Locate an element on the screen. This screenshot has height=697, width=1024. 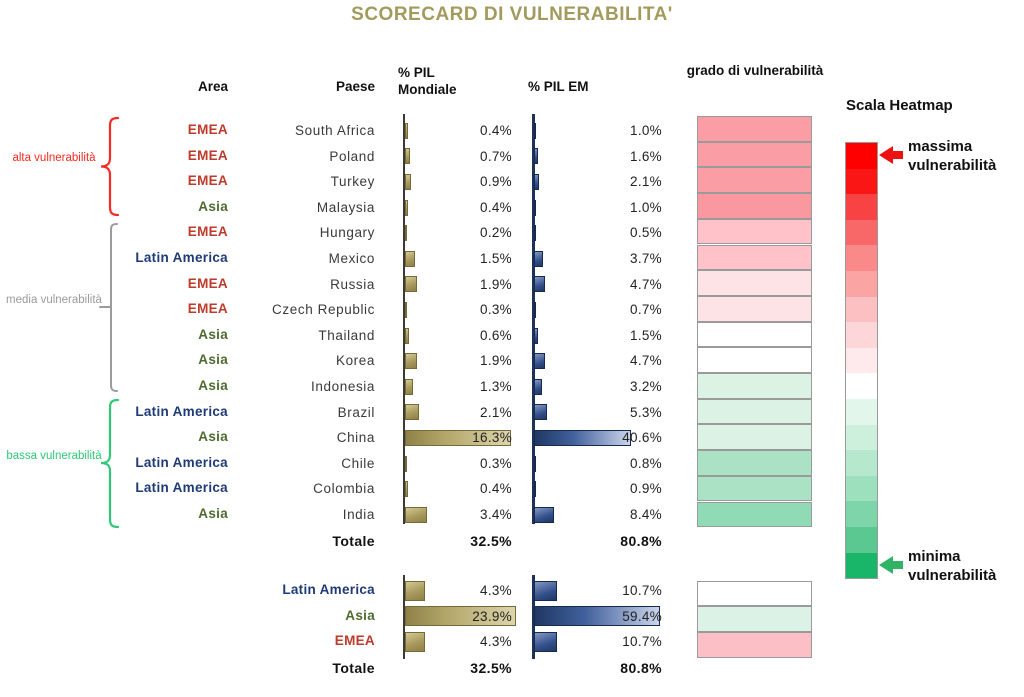
pil-em-value: 4.7% is located at coordinates (646, 284).